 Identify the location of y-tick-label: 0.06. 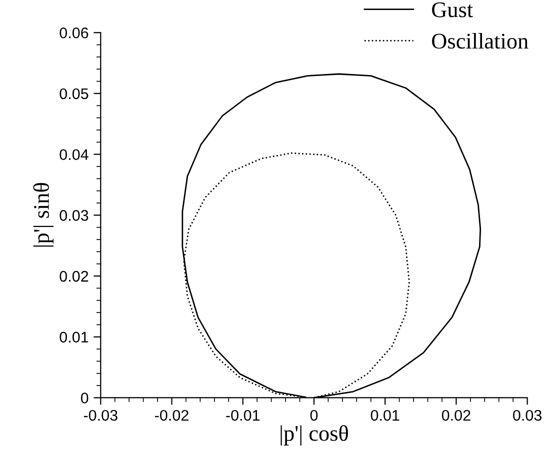
(74, 32).